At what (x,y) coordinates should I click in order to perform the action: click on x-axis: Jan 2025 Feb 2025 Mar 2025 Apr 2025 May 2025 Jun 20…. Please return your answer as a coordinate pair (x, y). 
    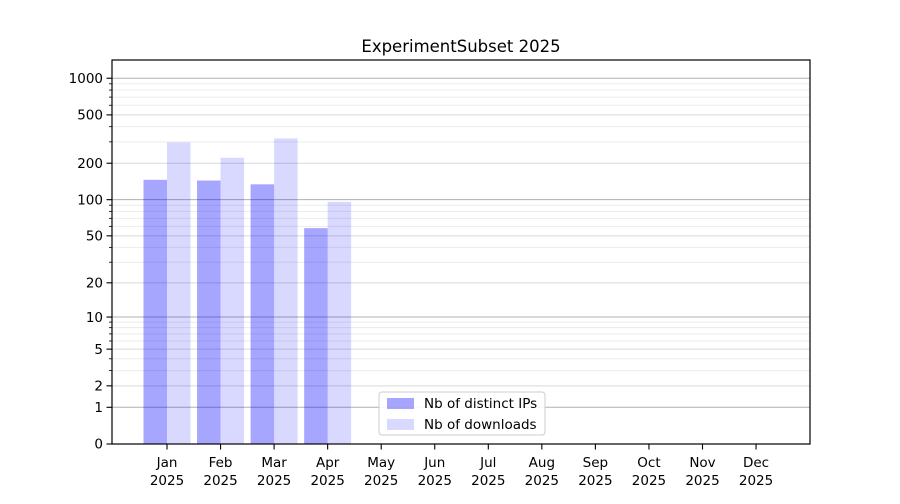
    Looking at the image, I should click on (461, 466).